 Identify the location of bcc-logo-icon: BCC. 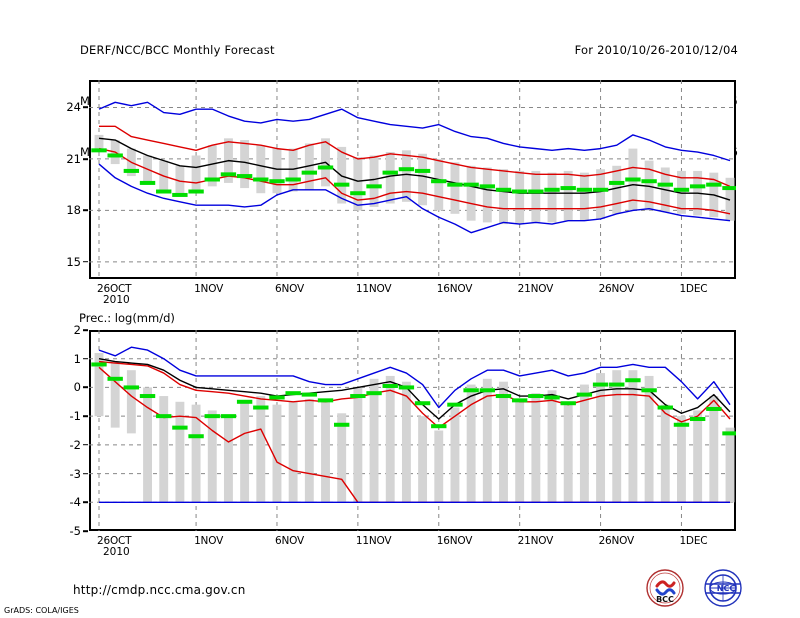
(665, 588).